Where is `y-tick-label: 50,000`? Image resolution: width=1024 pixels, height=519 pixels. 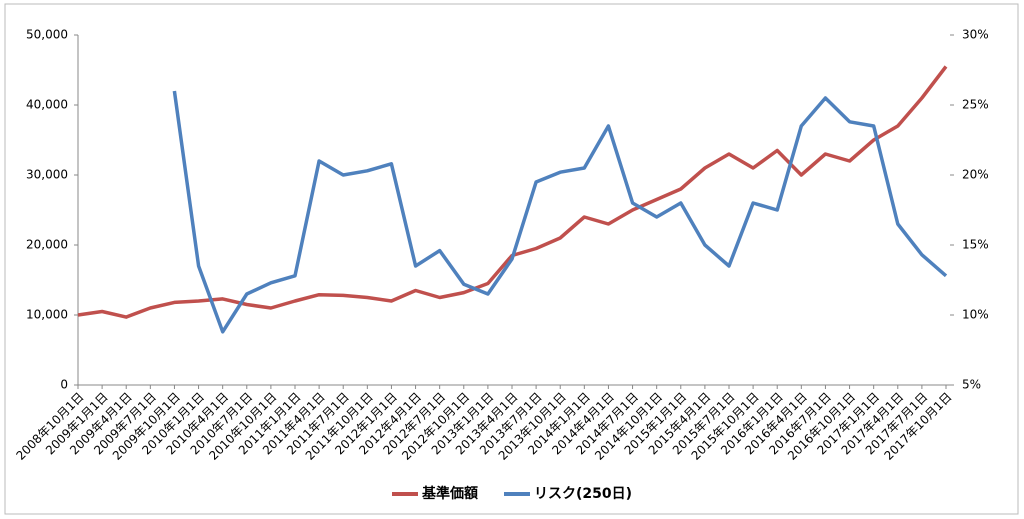 y-tick-label: 50,000 is located at coordinates (47, 35).